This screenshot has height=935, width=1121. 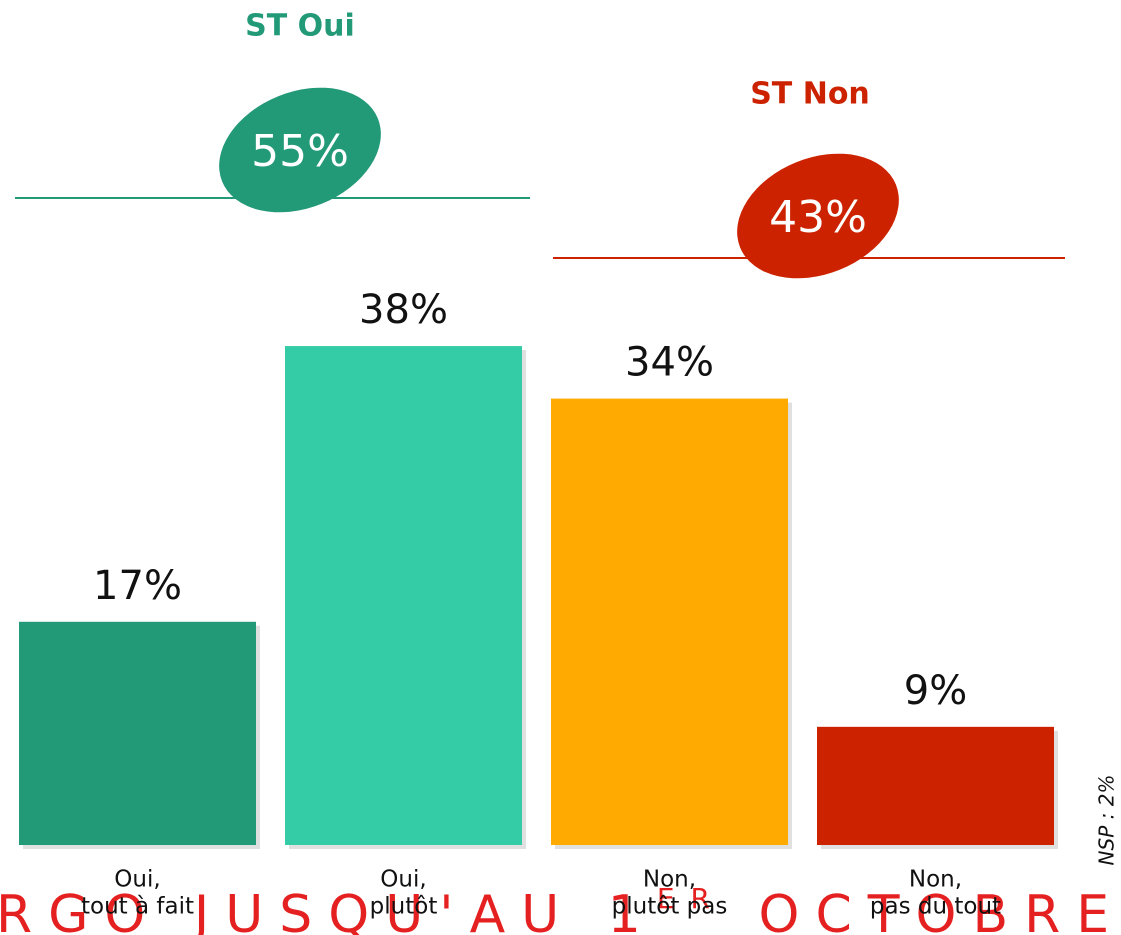 I want to click on value-label: 38%, so click(x=403, y=310).